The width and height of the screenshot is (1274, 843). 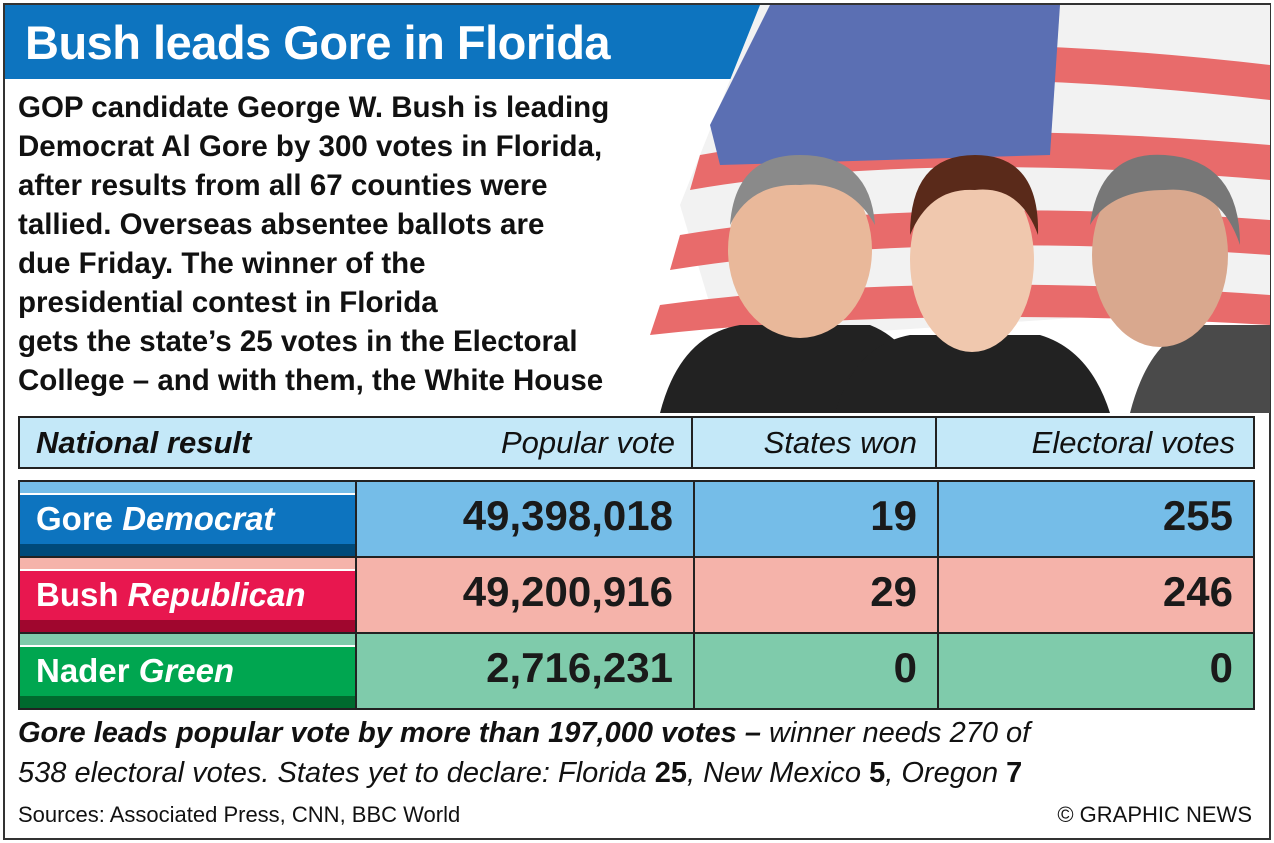 I want to click on party-name: Green, so click(x=186, y=670).